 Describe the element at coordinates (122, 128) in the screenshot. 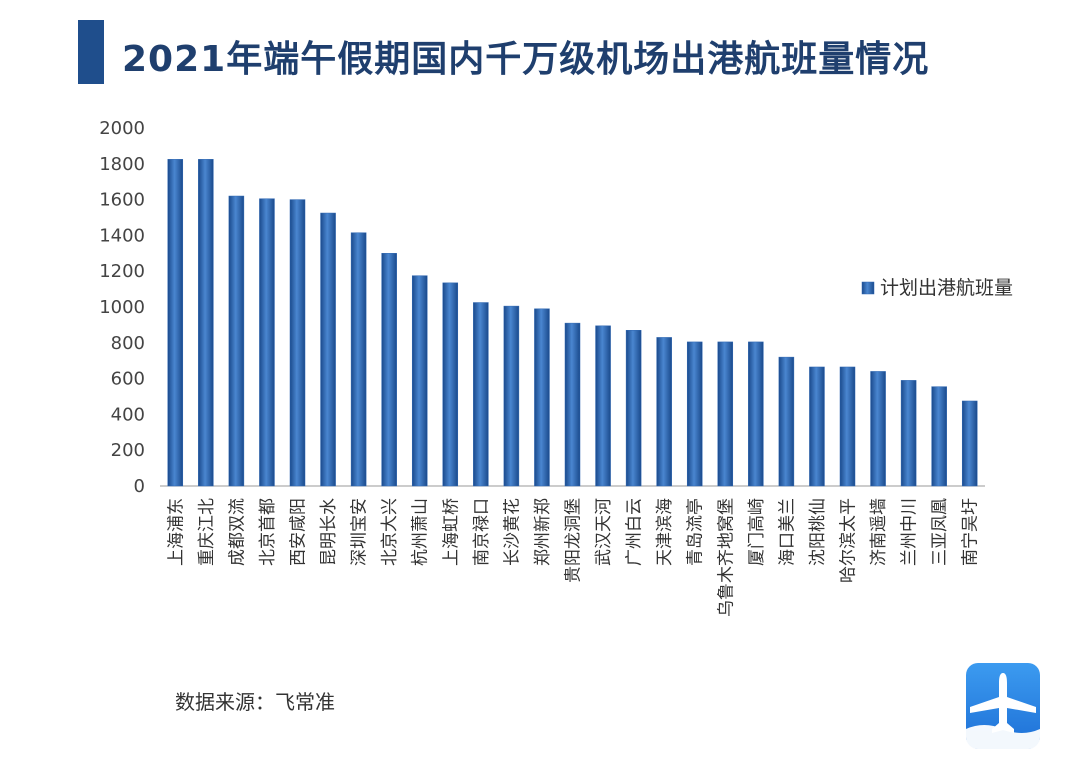

I see `y-tick-label: 2000` at that location.